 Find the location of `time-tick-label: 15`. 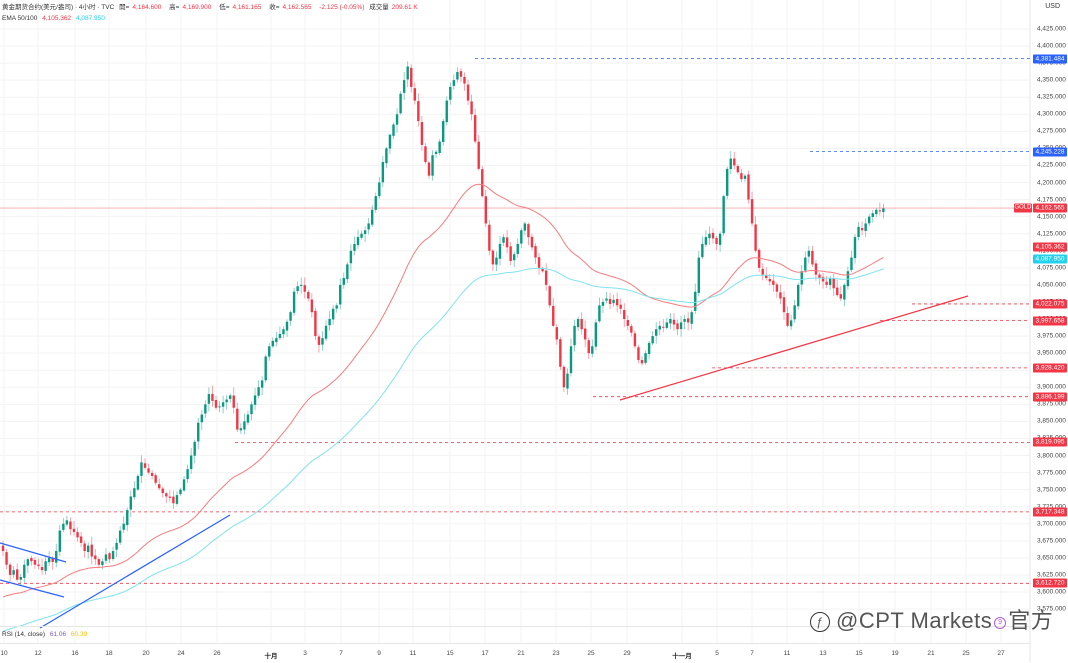

time-tick-label: 15 is located at coordinates (450, 653).